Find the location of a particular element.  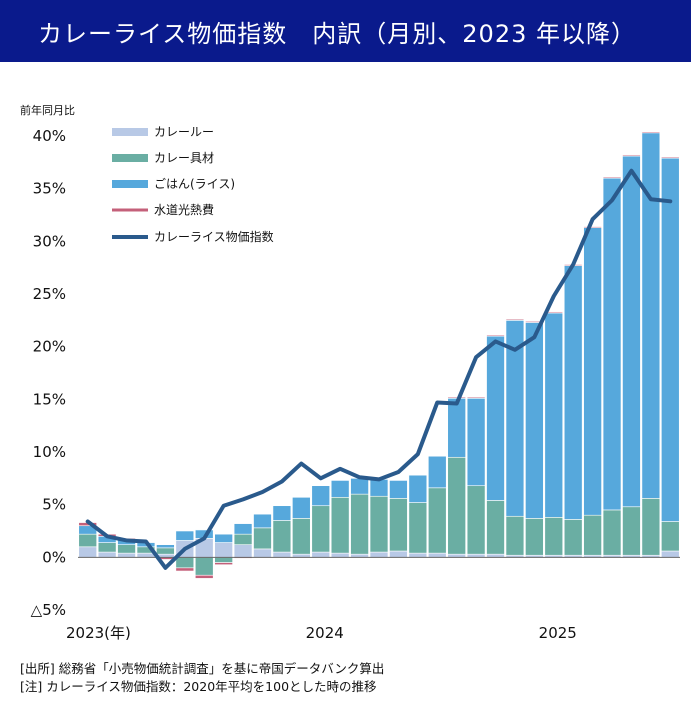

bar-2025-06-s3 is located at coordinates (651, 132).